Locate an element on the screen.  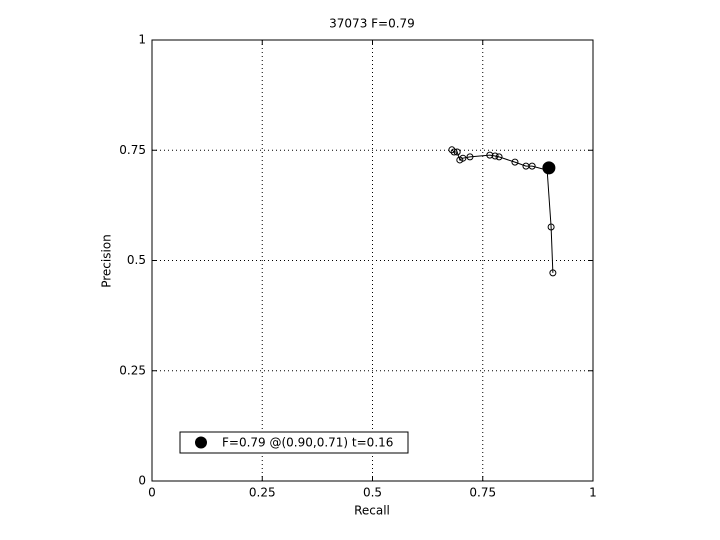
y-tick-label: 0.75 is located at coordinates (132, 150).